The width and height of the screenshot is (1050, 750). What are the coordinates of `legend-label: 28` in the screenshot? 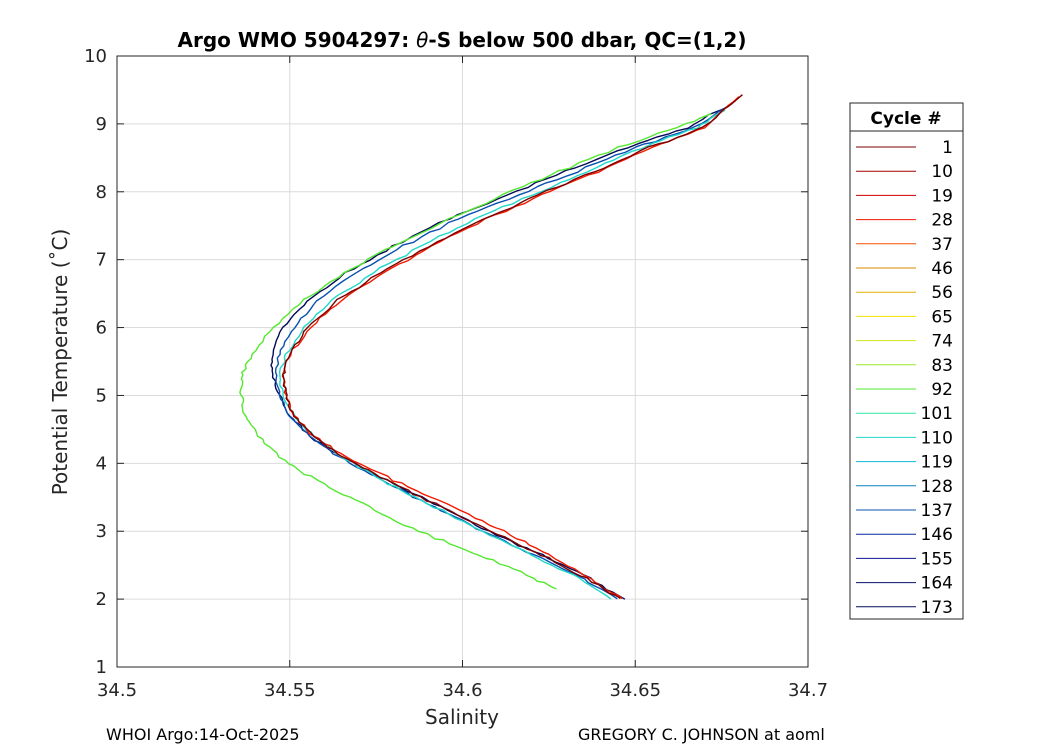 It's located at (942, 221).